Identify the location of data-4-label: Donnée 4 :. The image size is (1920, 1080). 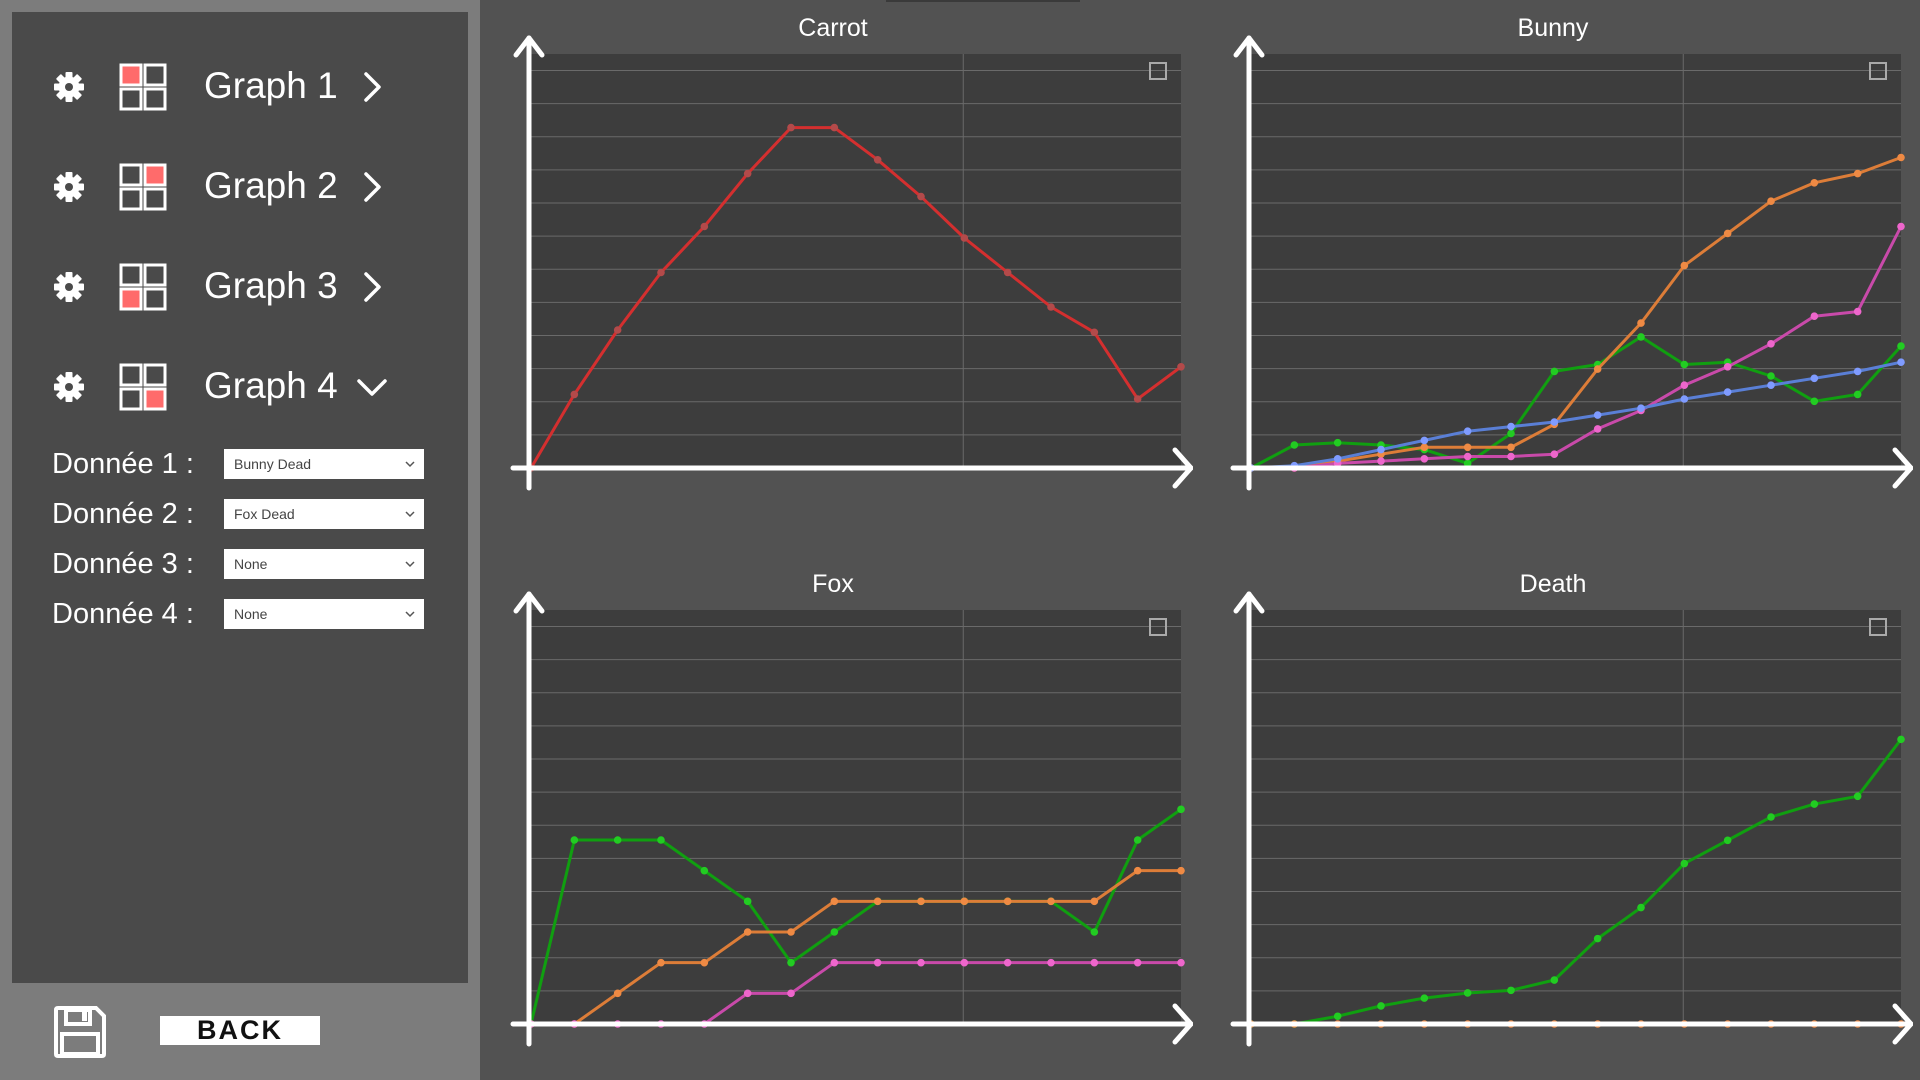
(123, 614).